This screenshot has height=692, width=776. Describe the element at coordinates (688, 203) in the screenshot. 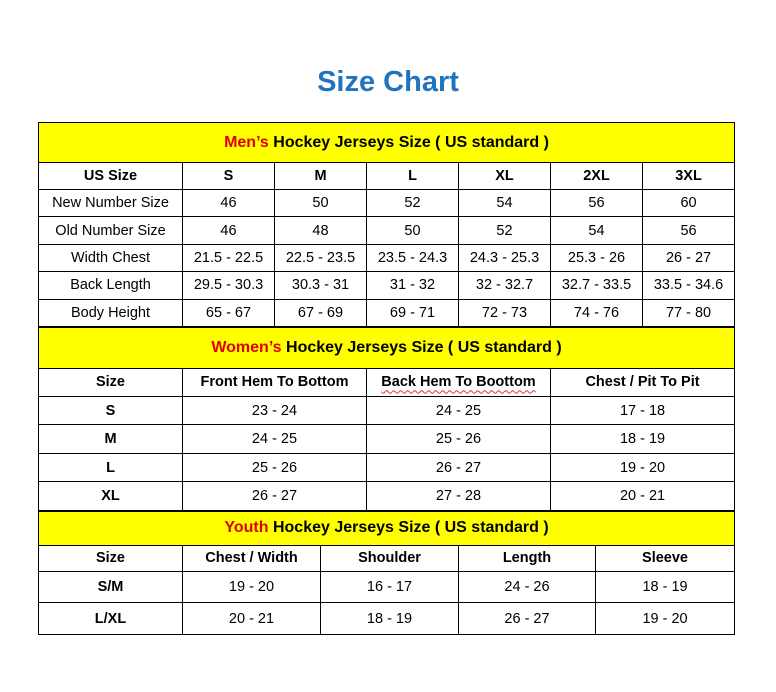

I see `table-cell: 60` at that location.